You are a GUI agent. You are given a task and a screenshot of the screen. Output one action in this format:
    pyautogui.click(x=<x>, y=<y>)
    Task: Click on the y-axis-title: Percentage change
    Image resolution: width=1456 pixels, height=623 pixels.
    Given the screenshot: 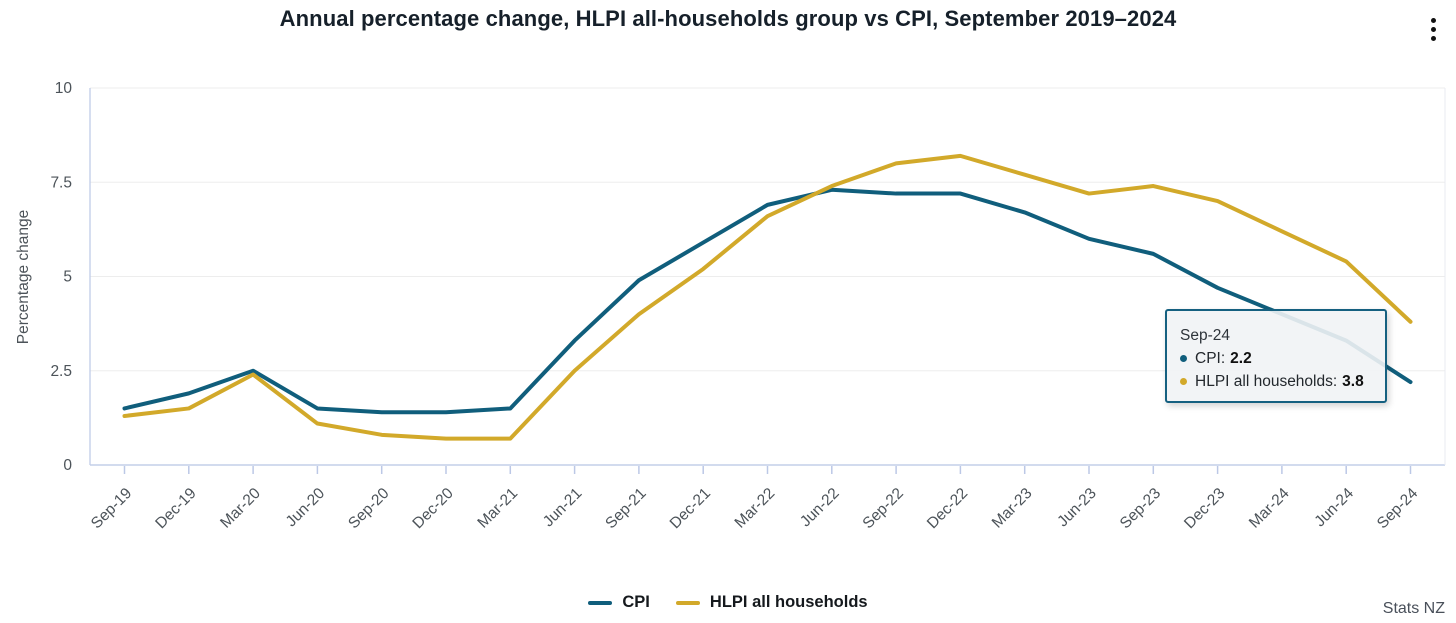 What is the action you would take?
    pyautogui.click(x=23, y=277)
    